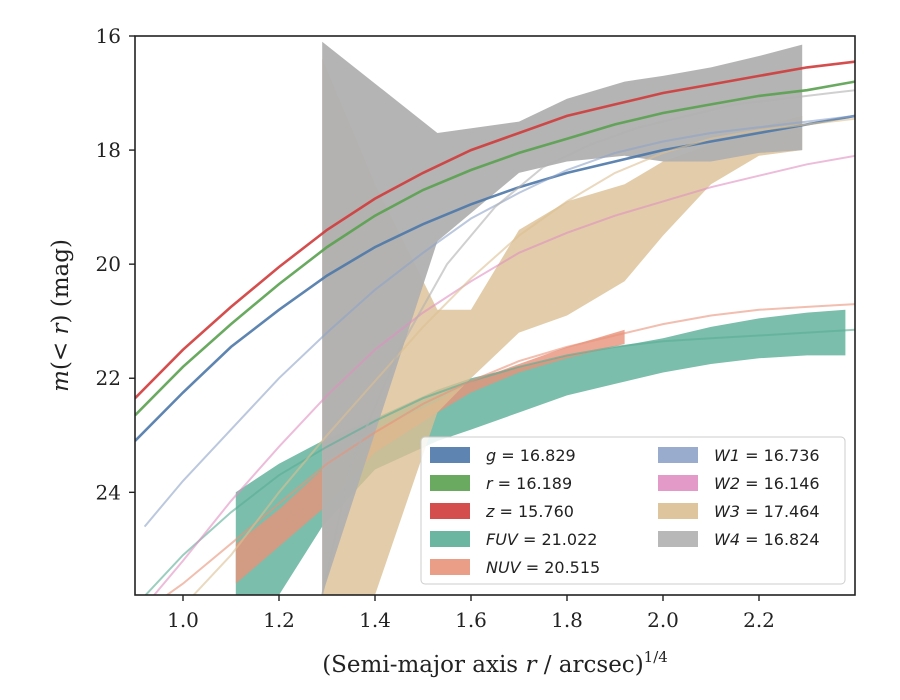 The image size is (900, 700). What do you see at coordinates (375, 620) in the screenshot?
I see `x-tick-label: 1.4` at bounding box center [375, 620].